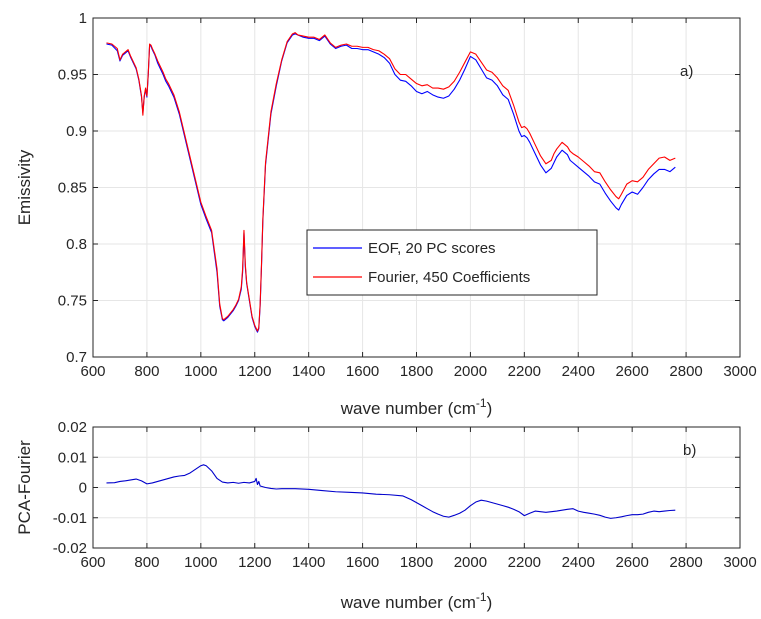 The width and height of the screenshot is (761, 619). I want to click on y-tick-label: -0.02, so click(70, 548).